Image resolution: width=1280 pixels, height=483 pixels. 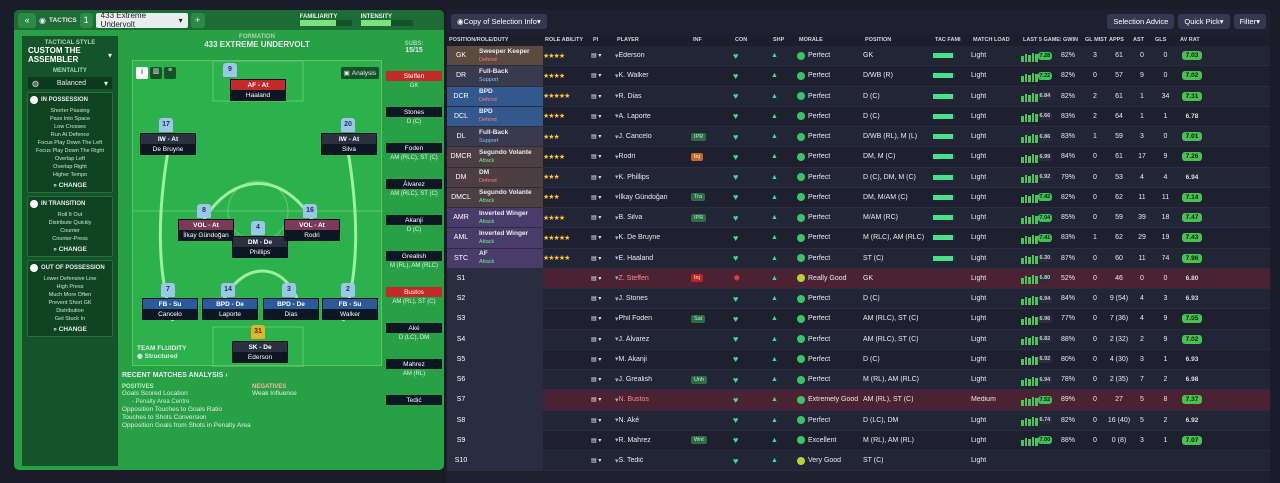 I want to click on player-card: IW - At De Bruyne, so click(x=168, y=144).